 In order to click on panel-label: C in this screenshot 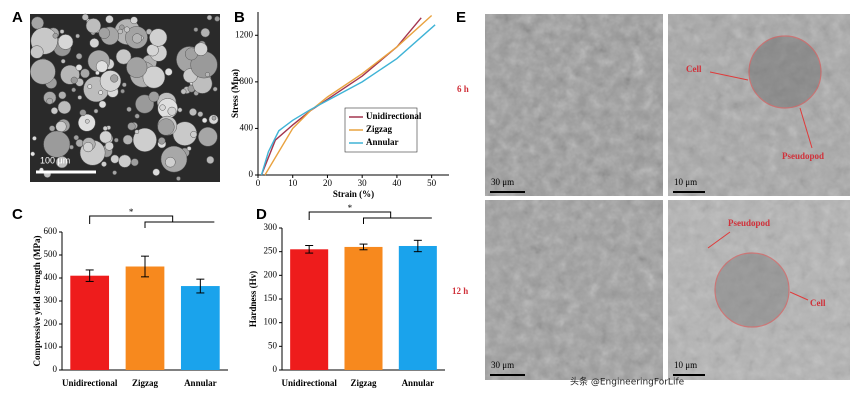, I will do `click(17, 214)`.